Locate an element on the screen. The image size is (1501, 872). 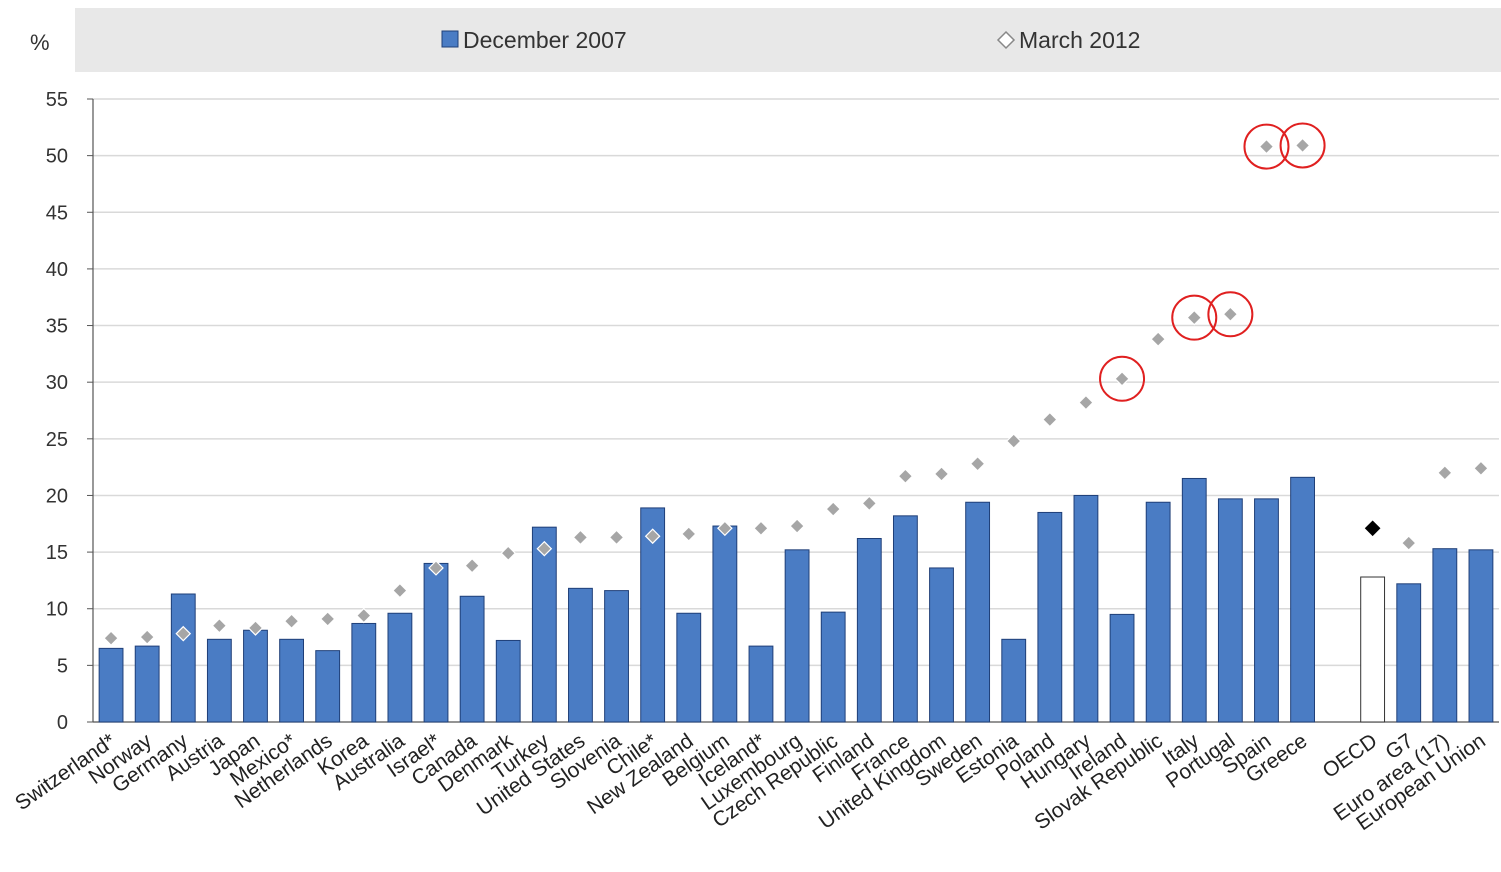
bar-slovenia is located at coordinates (616, 656).